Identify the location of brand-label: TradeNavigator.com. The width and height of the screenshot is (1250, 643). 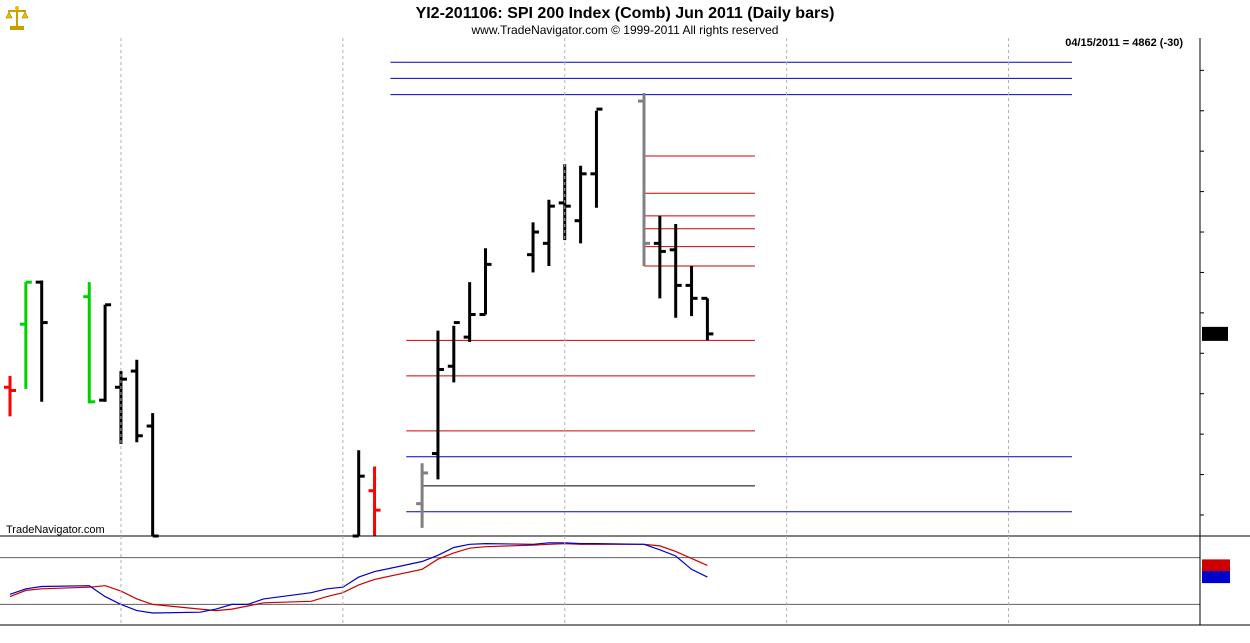
(55, 530).